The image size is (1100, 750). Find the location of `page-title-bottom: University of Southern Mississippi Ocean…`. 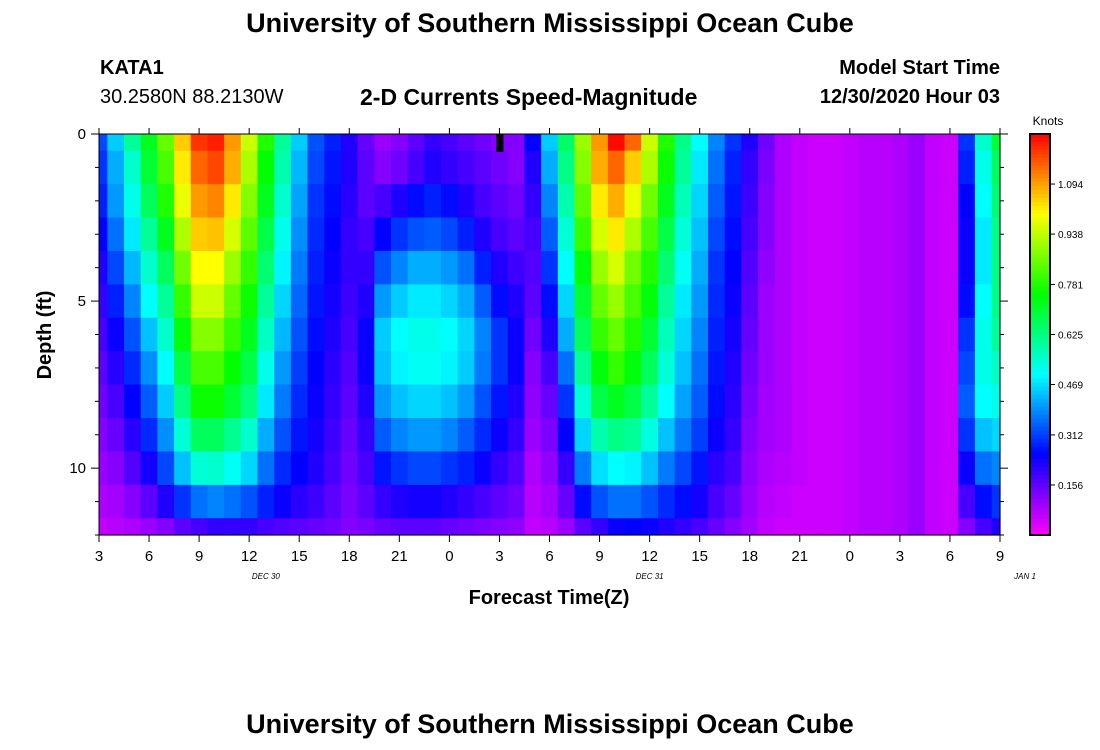

page-title-bottom: University of Southern Mississippi Ocean… is located at coordinates (550, 724).